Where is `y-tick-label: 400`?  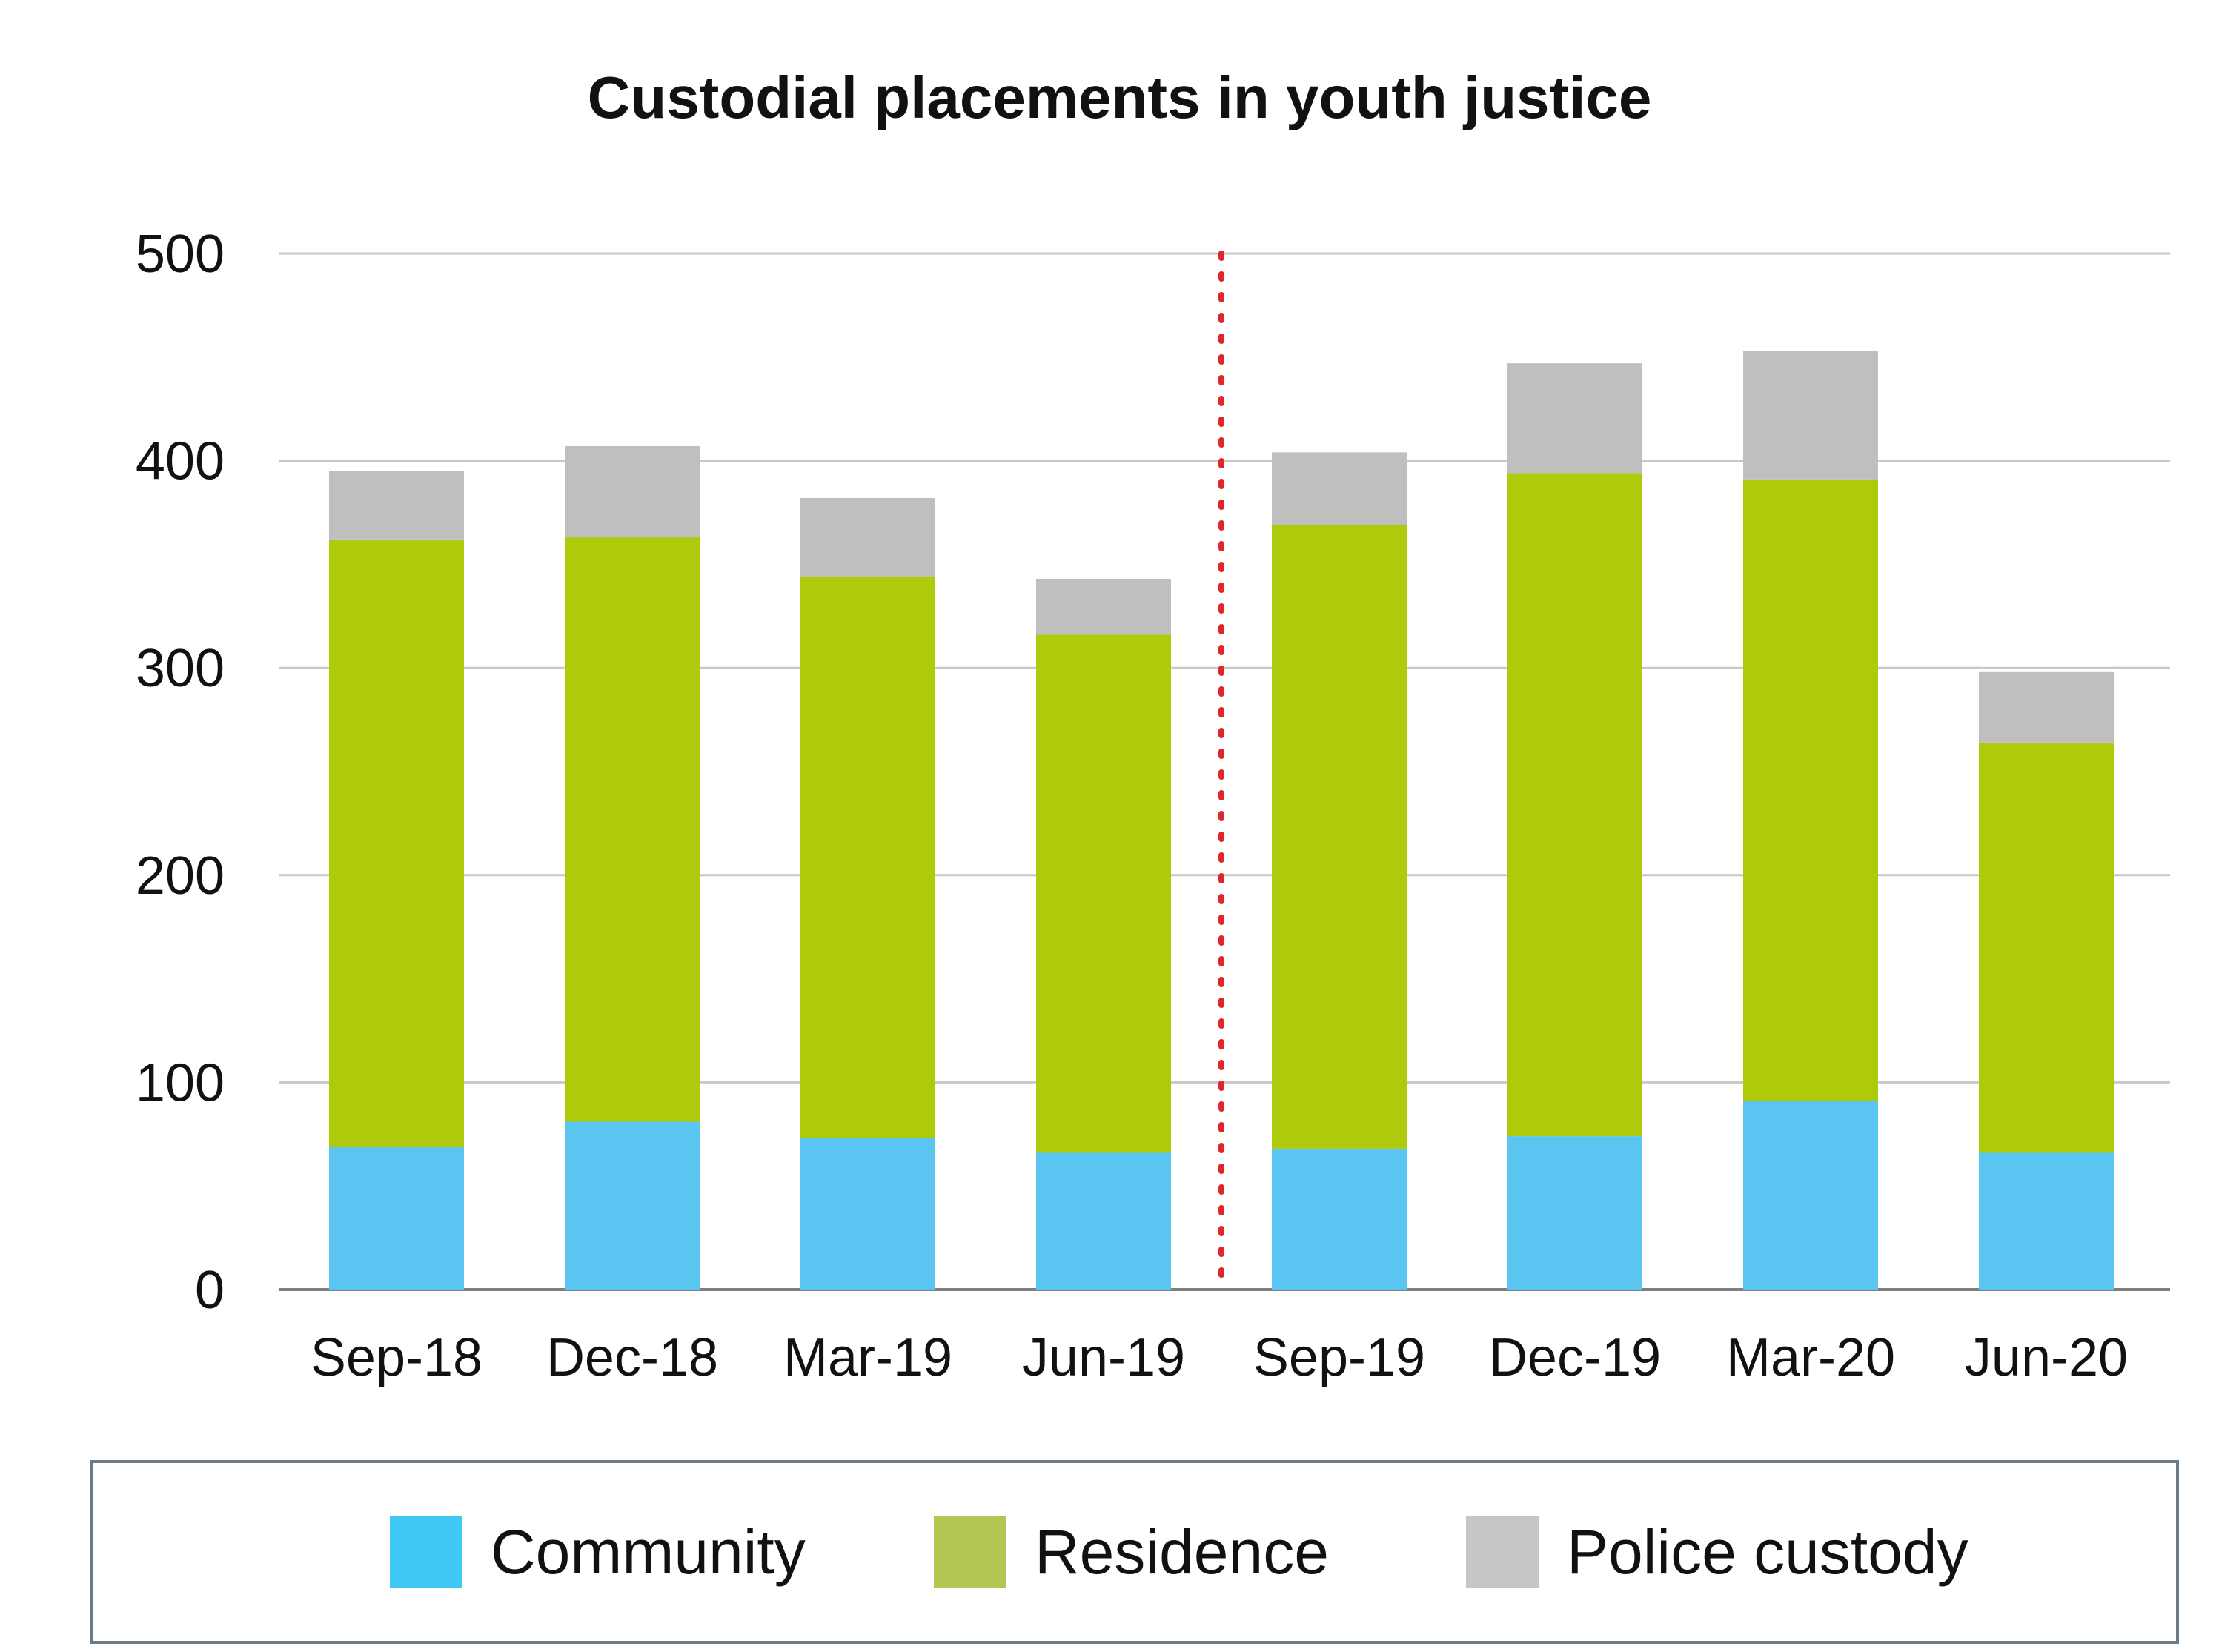
y-tick-label: 400 is located at coordinates (180, 461).